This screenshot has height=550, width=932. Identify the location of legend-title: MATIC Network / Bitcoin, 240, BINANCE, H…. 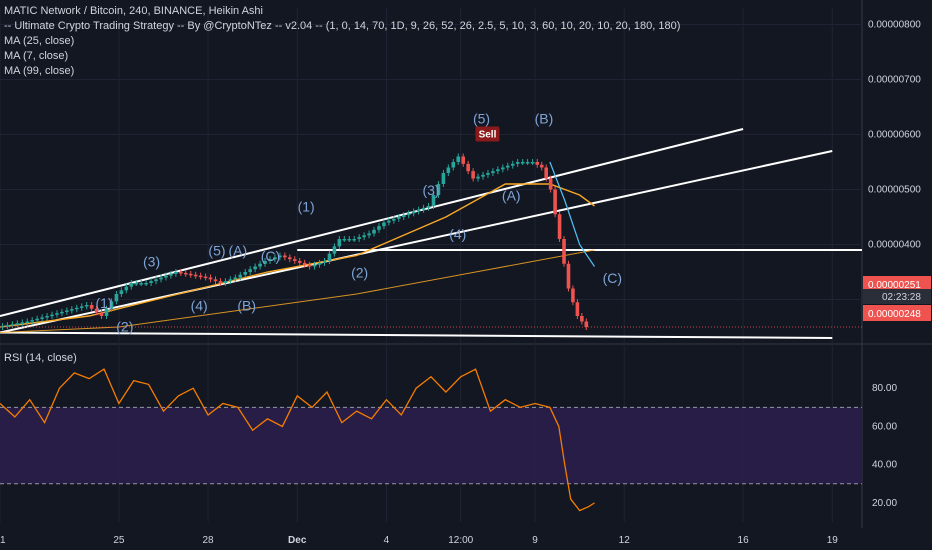
(133, 11).